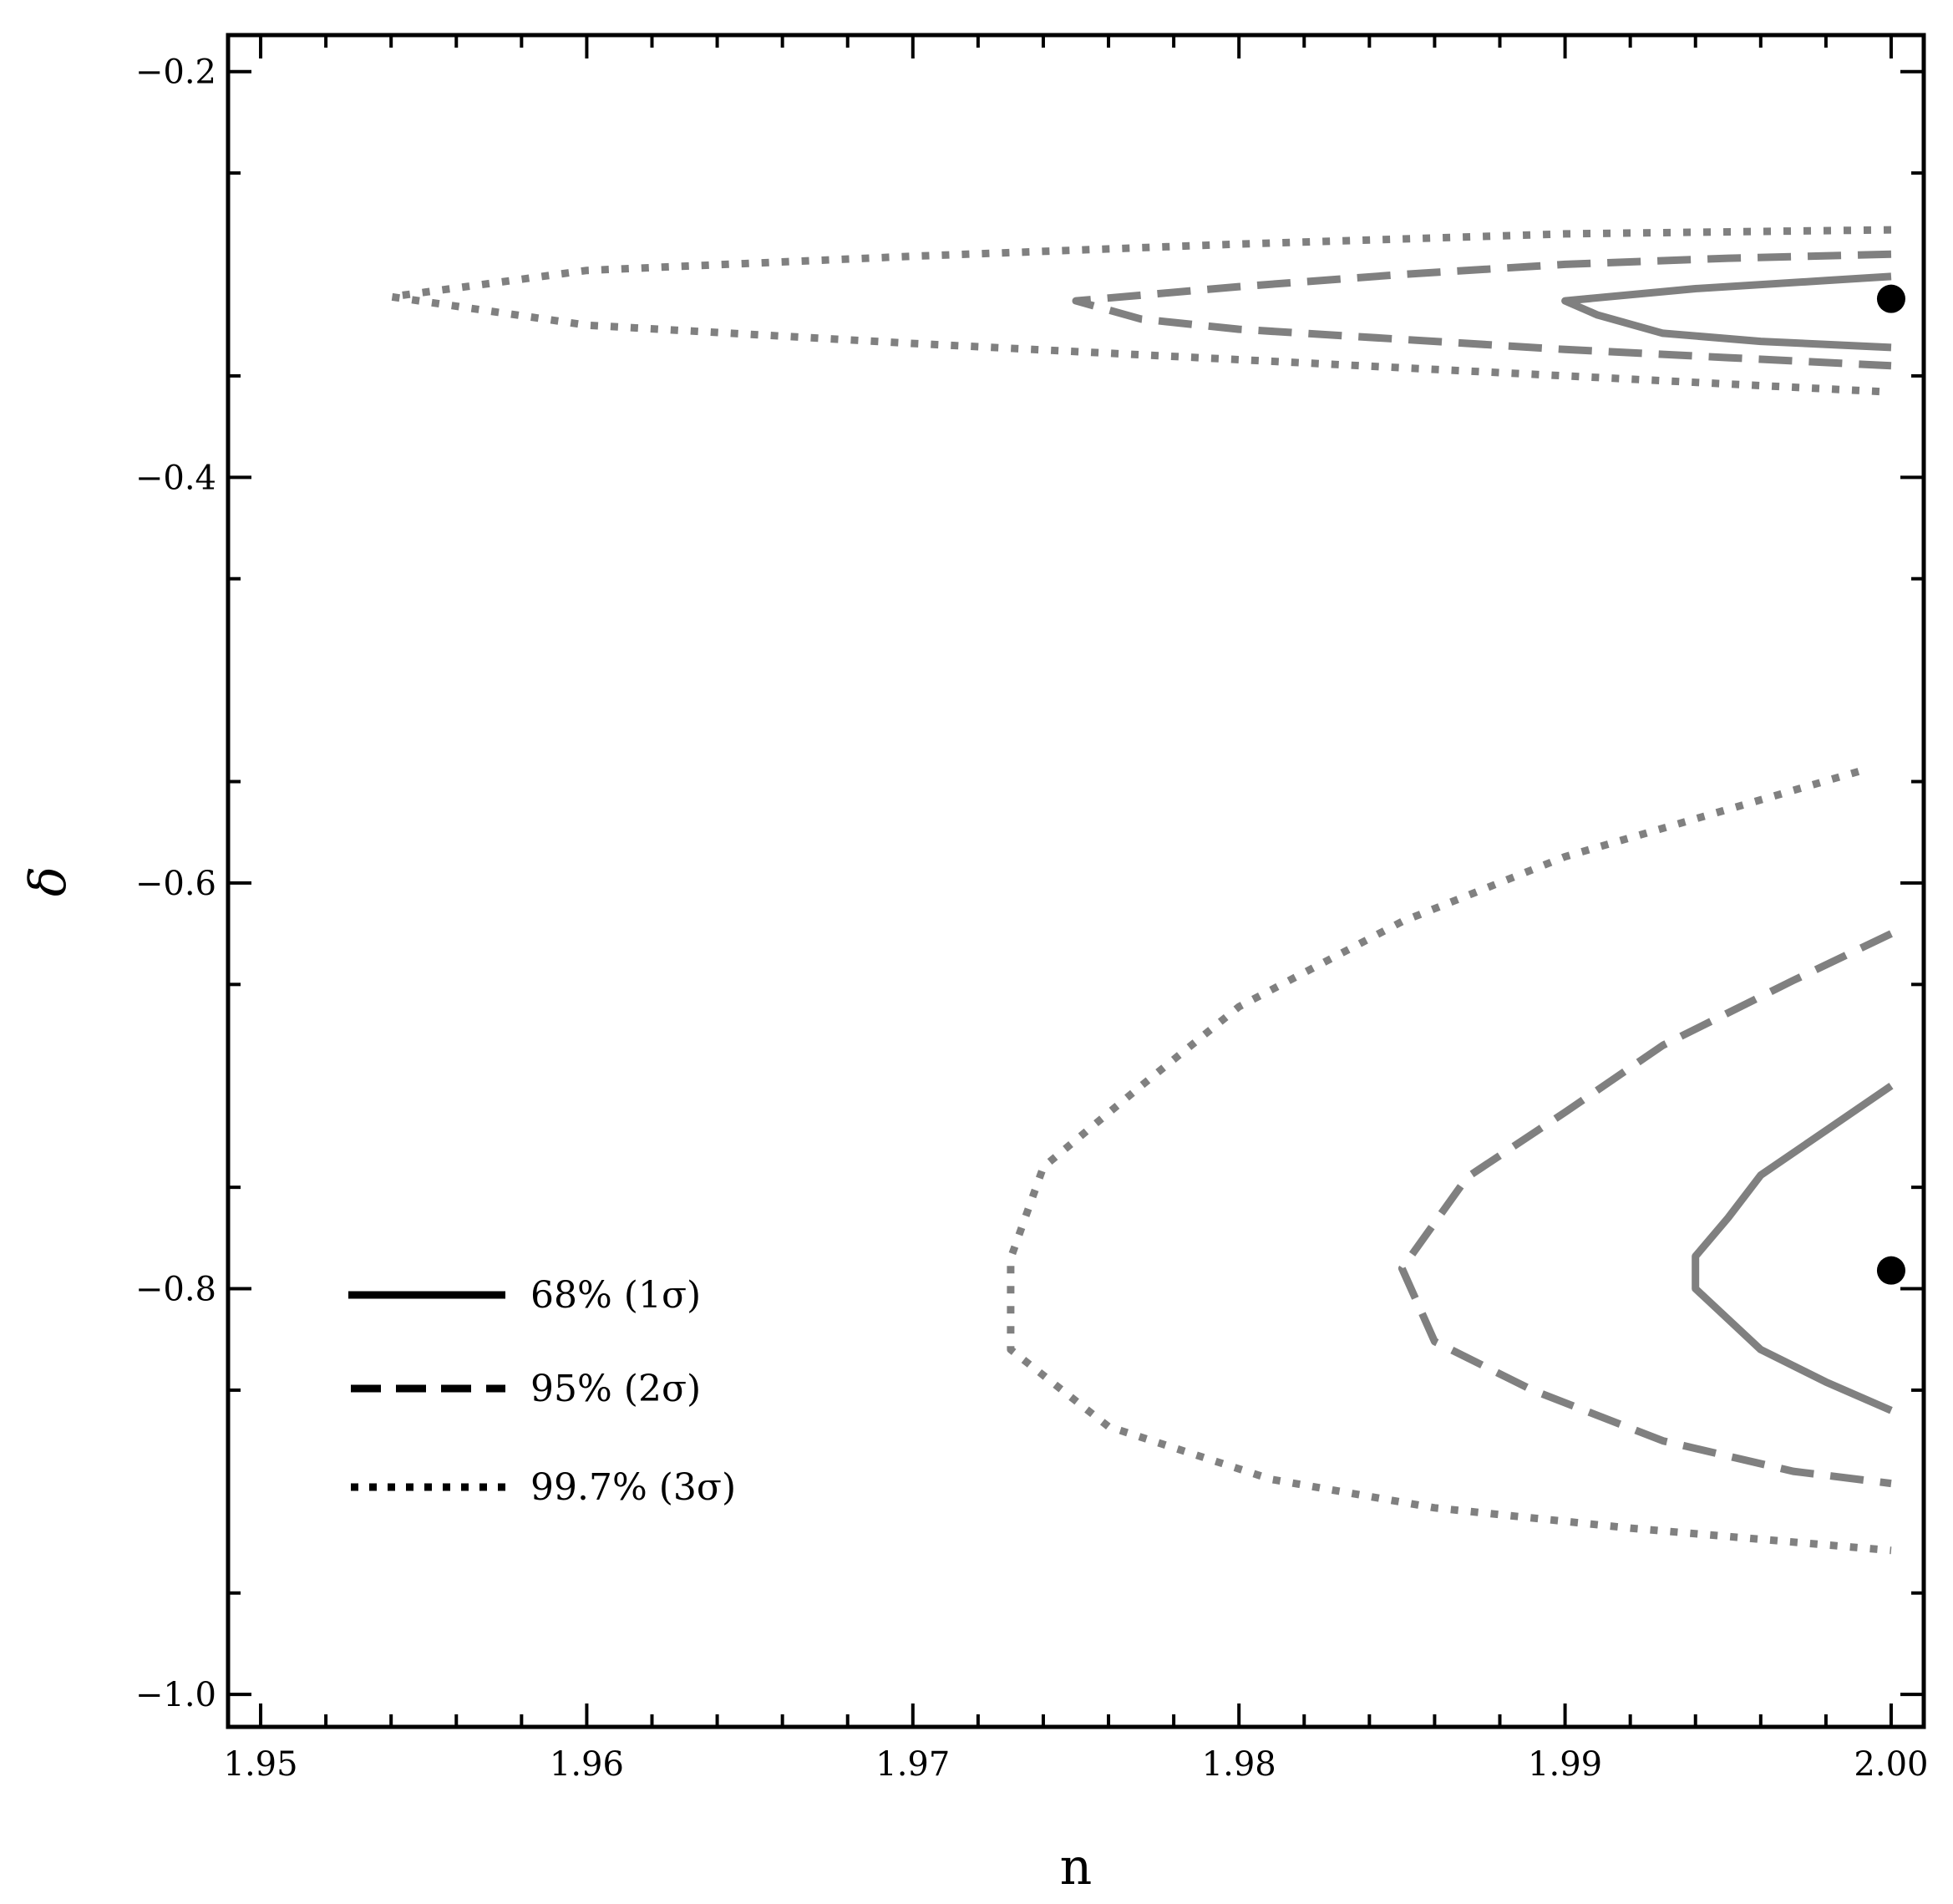 The height and width of the screenshot is (1904, 1953). Describe the element at coordinates (1891, 1764) in the screenshot. I see `x-tick-label: 2.00` at that location.